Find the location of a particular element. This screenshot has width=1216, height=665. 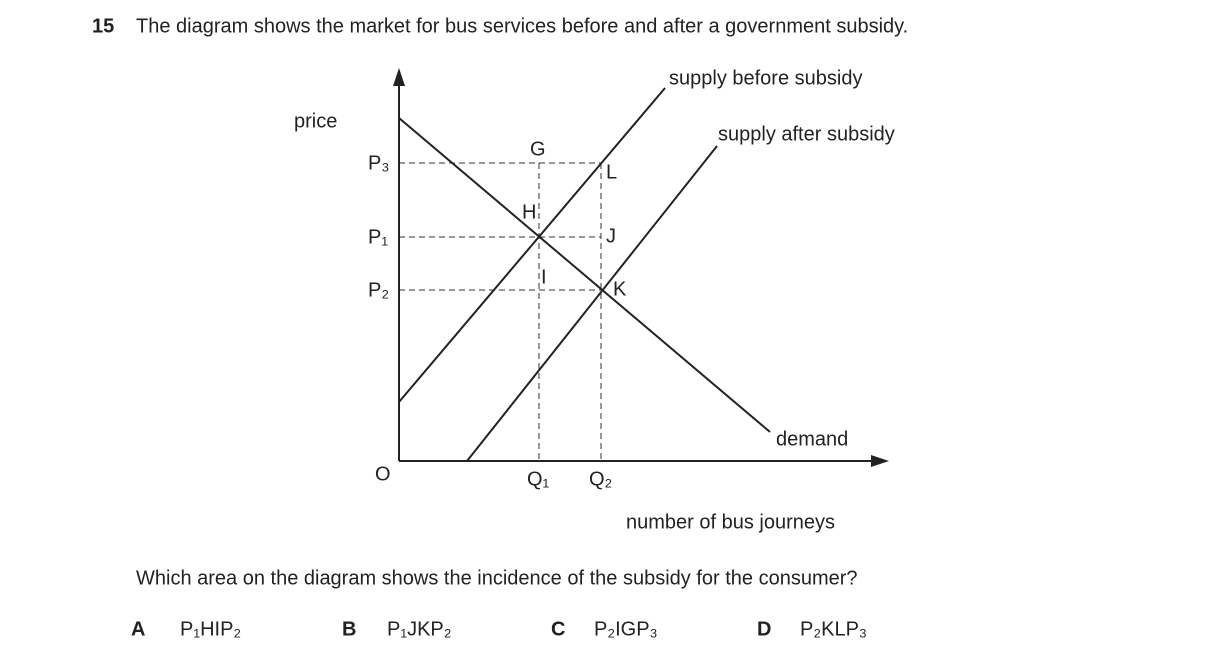

origin-label: O is located at coordinates (383, 474).